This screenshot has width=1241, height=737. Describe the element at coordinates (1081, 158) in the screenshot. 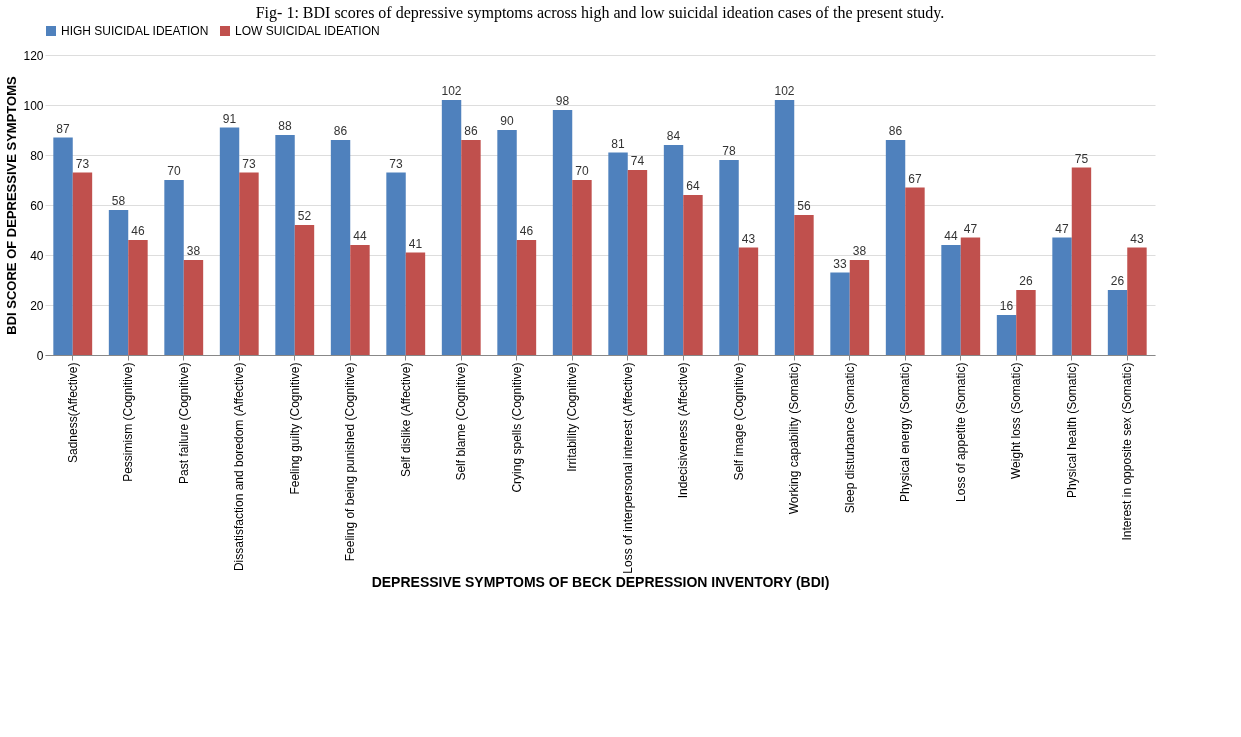

I see `data-label: 75` at that location.